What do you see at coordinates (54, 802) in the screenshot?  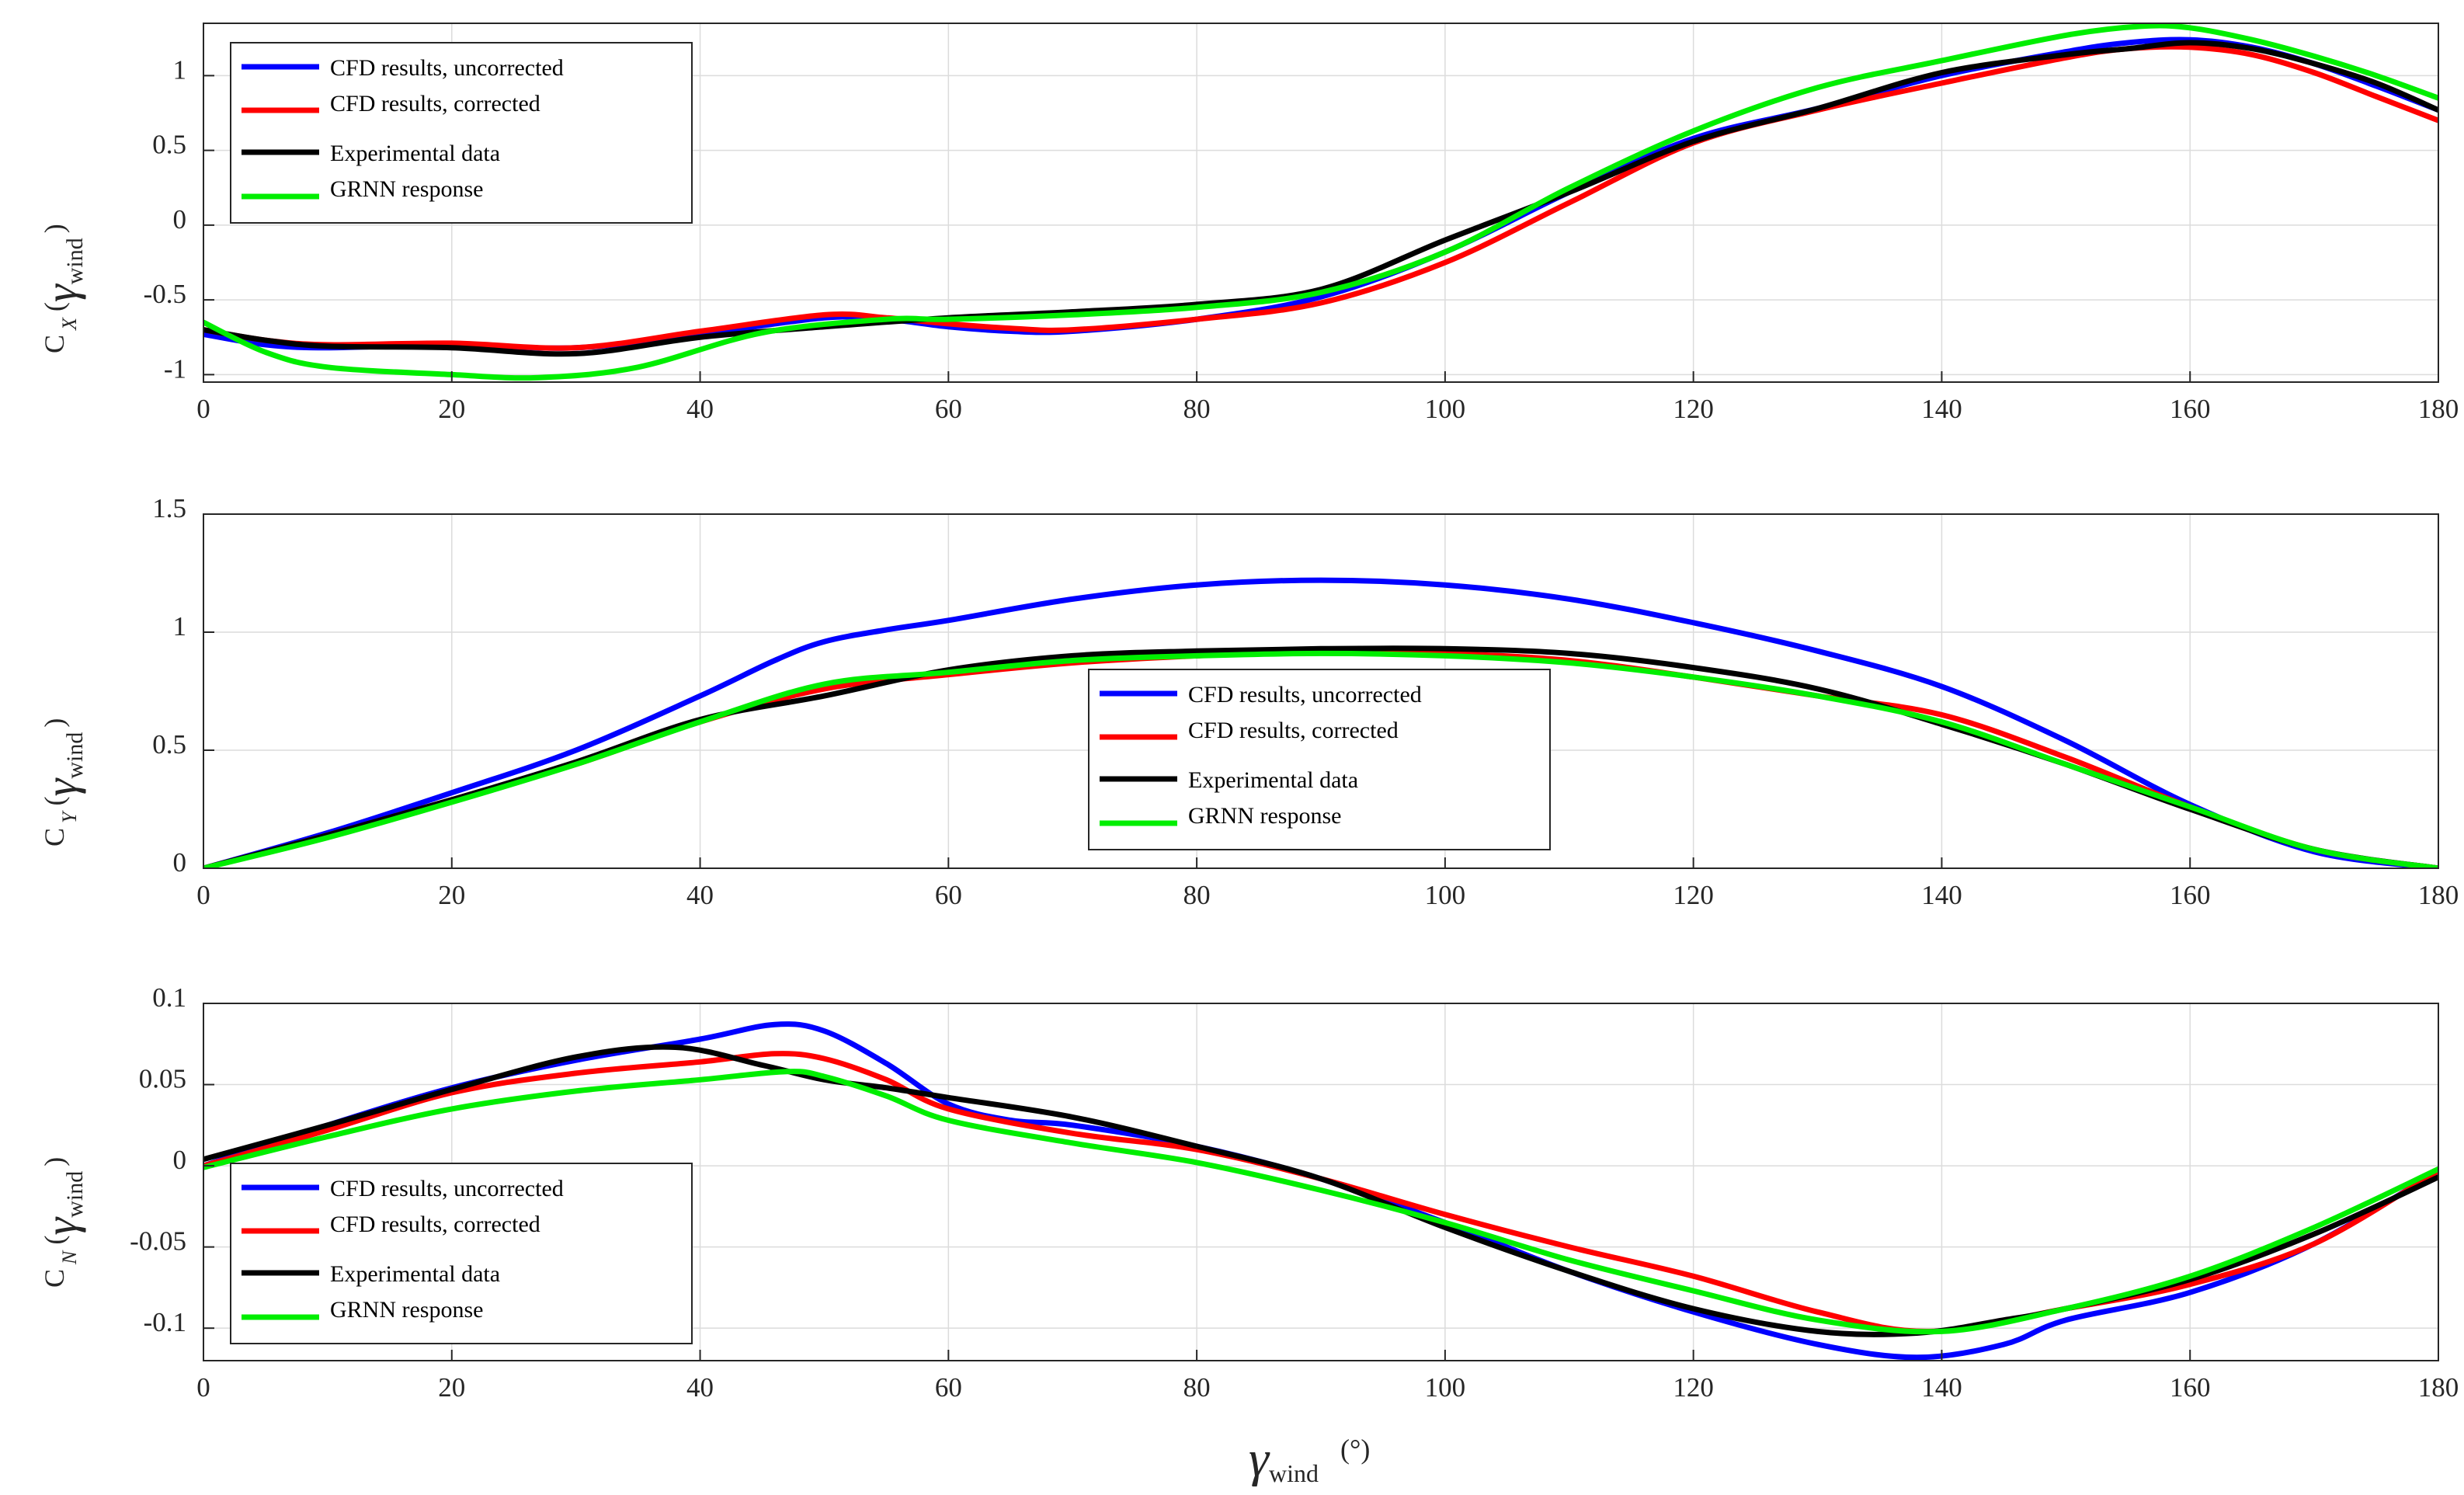 I see `cy-ylabel-paren-open: (` at bounding box center [54, 802].